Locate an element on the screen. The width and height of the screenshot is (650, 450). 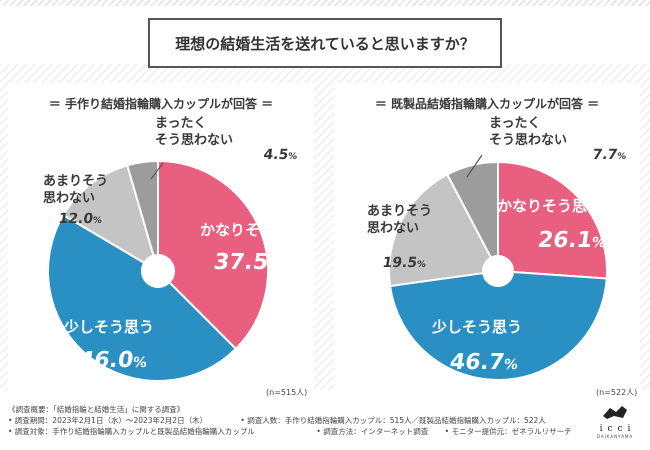
value-label: 4.5% is located at coordinates (280, 155).